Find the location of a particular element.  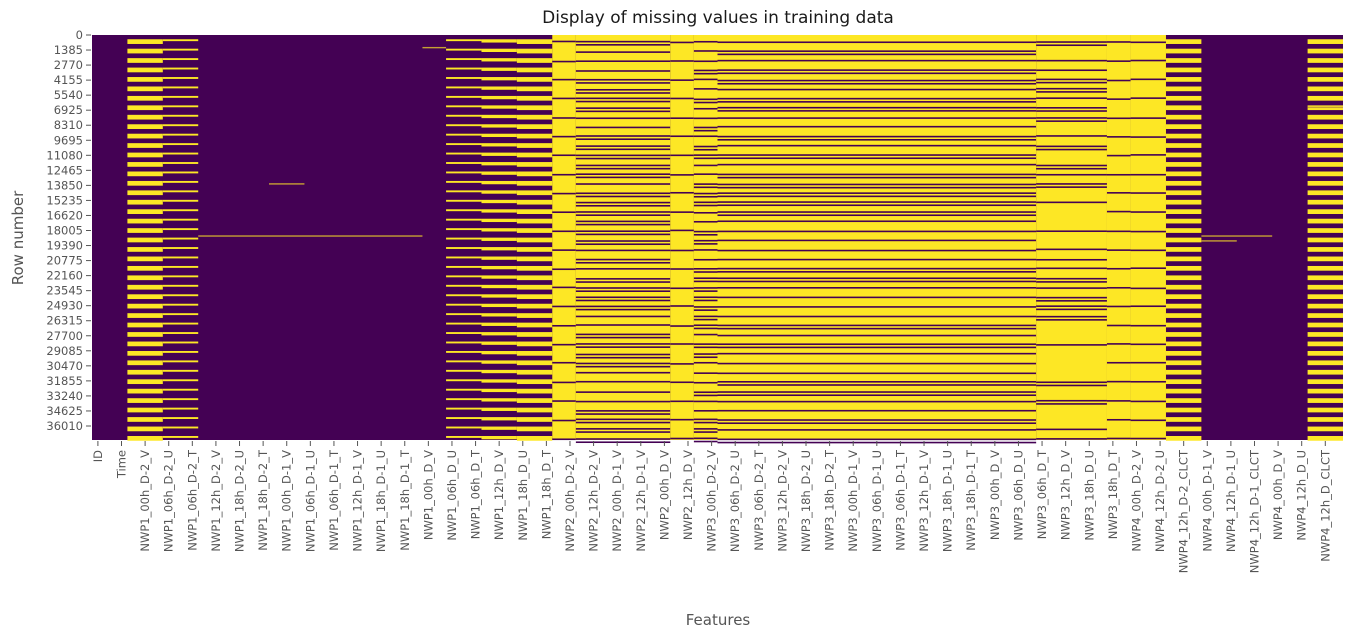

y-tick-label: 4155 is located at coordinates (68, 80).